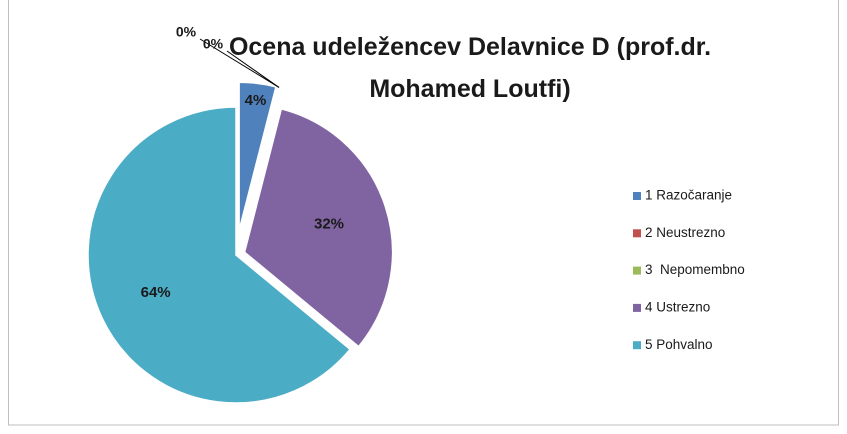 This screenshot has width=847, height=434. What do you see at coordinates (685, 232) in the screenshot?
I see `legend-label: 2 Neustrezno` at bounding box center [685, 232].